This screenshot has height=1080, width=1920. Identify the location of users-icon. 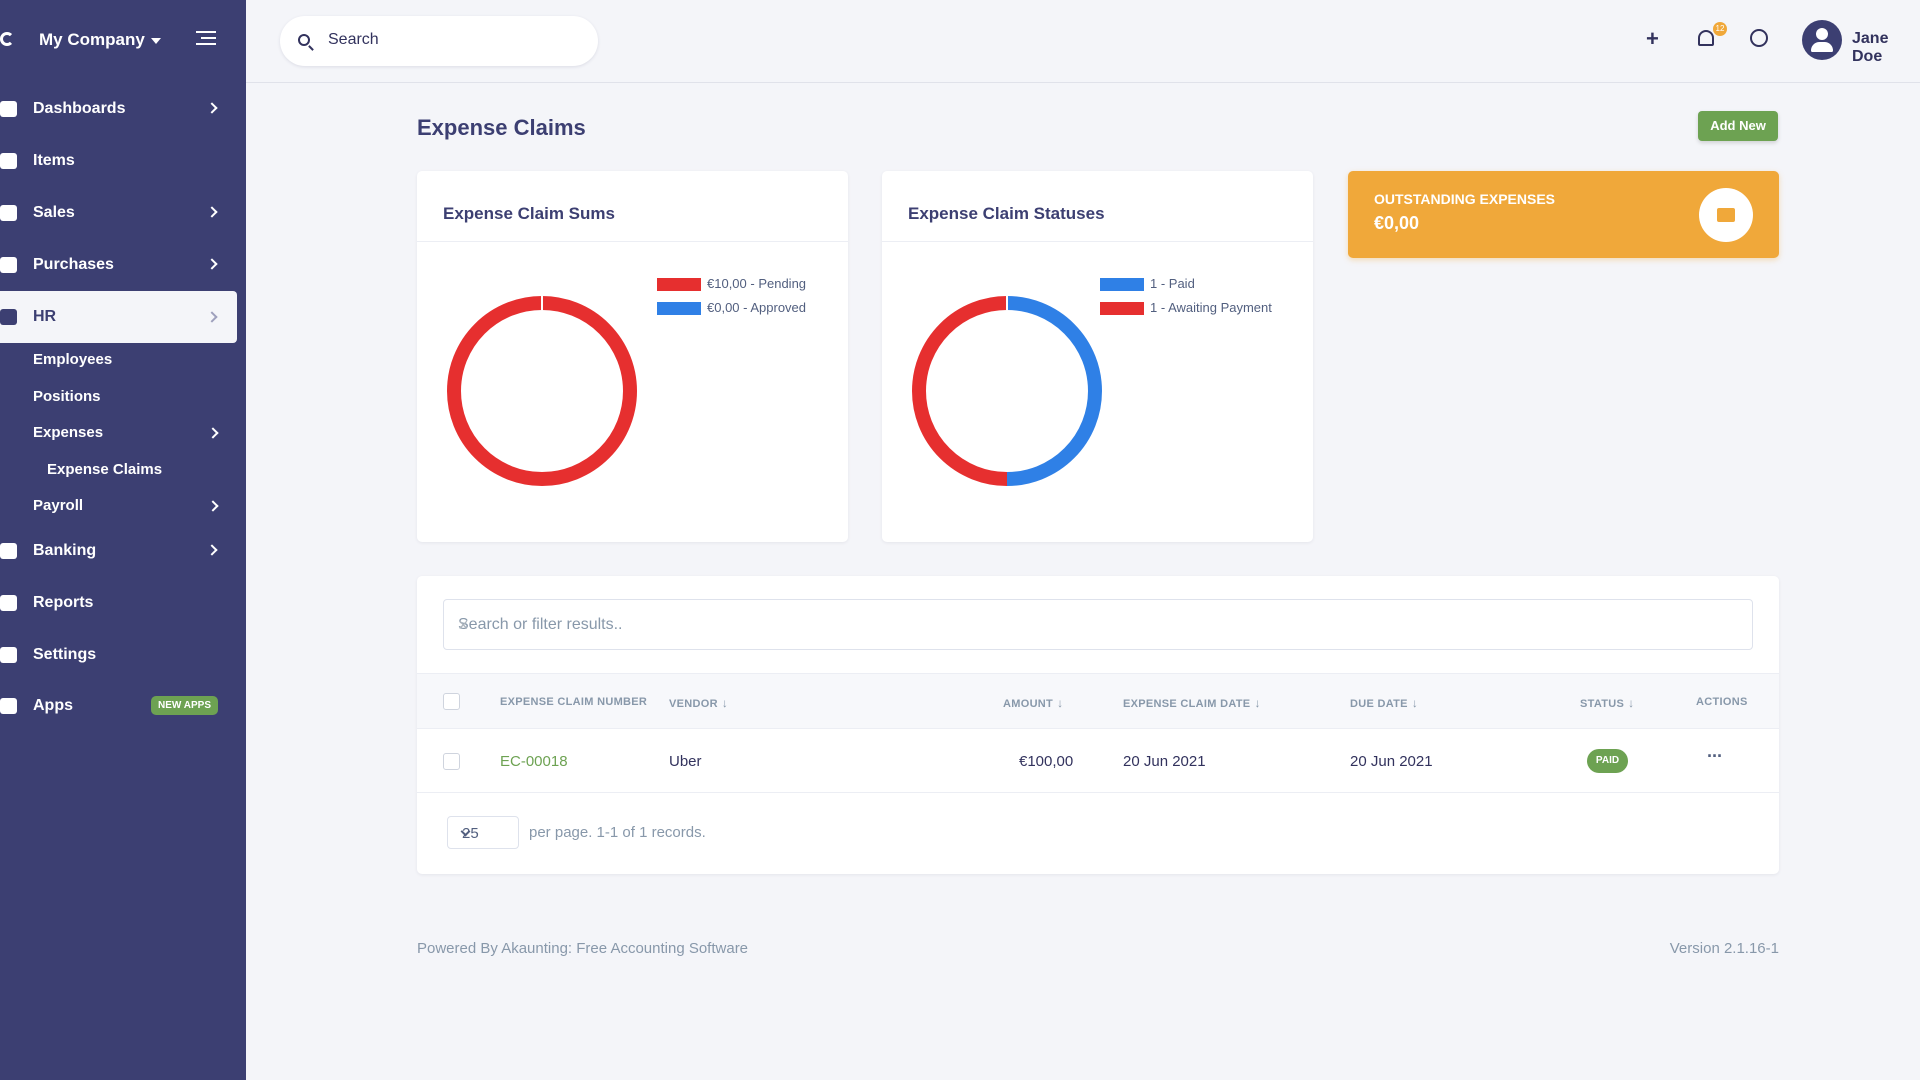
(8, 317).